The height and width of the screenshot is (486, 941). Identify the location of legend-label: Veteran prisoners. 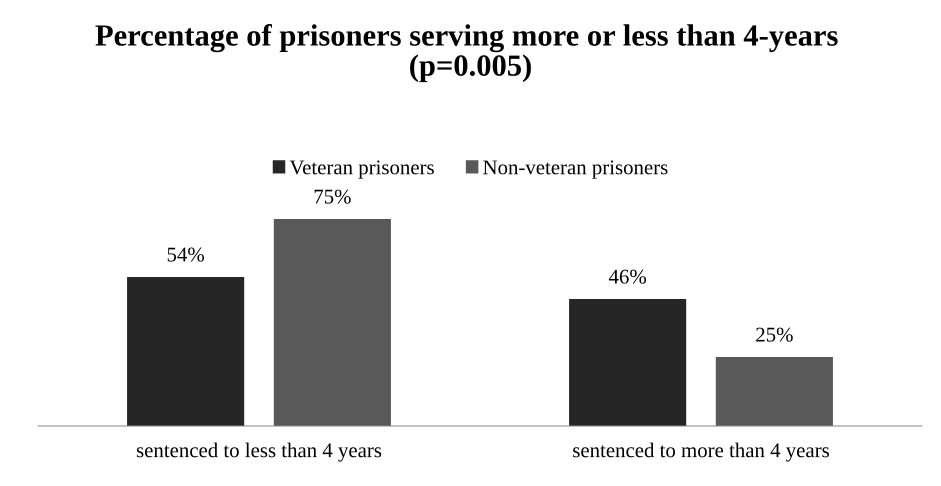
(362, 169).